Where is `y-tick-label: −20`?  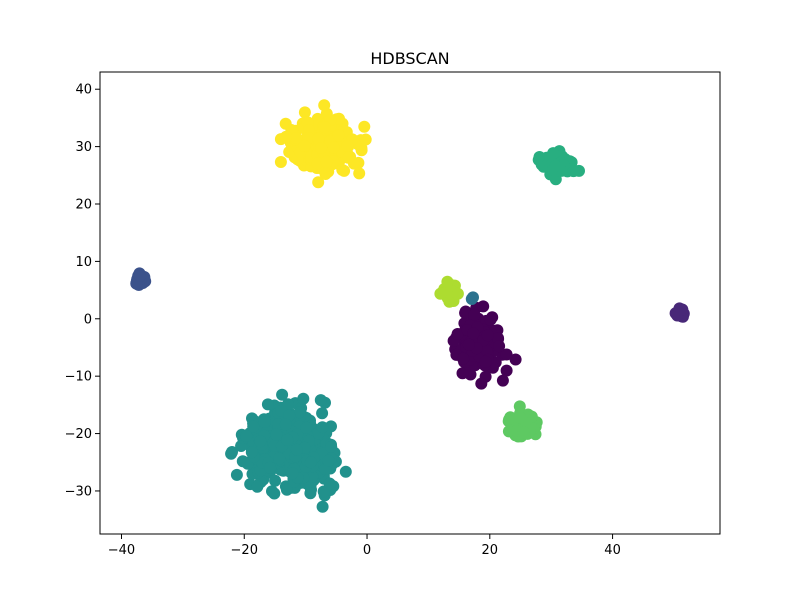 y-tick-label: −20 is located at coordinates (78, 434).